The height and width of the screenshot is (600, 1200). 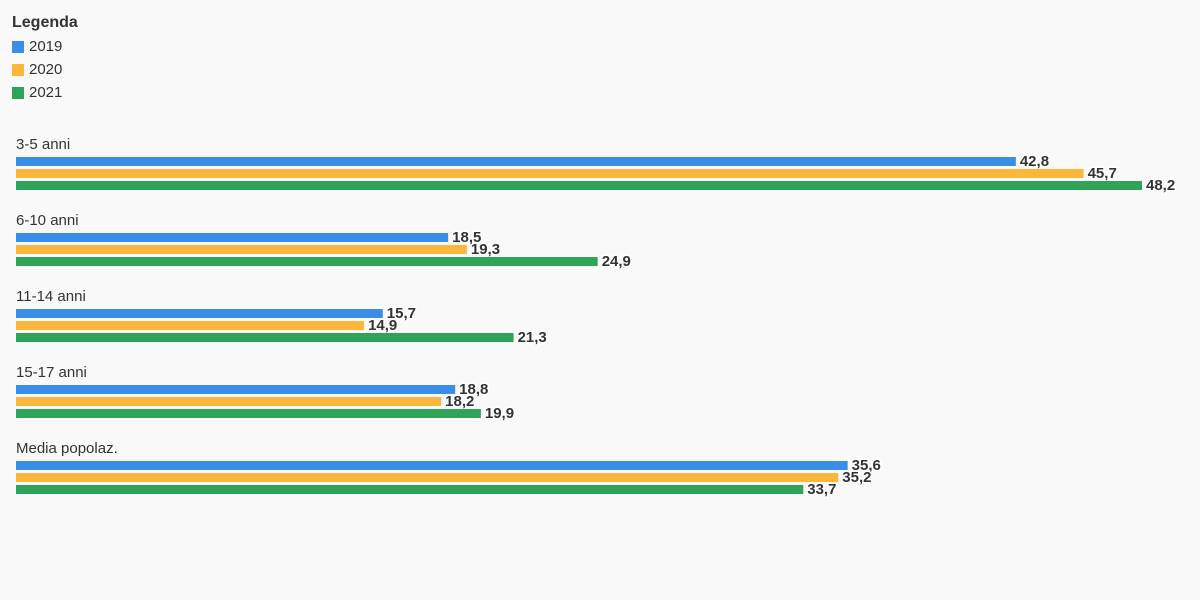 What do you see at coordinates (616, 261) in the screenshot?
I see `value-label: 24,9` at bounding box center [616, 261].